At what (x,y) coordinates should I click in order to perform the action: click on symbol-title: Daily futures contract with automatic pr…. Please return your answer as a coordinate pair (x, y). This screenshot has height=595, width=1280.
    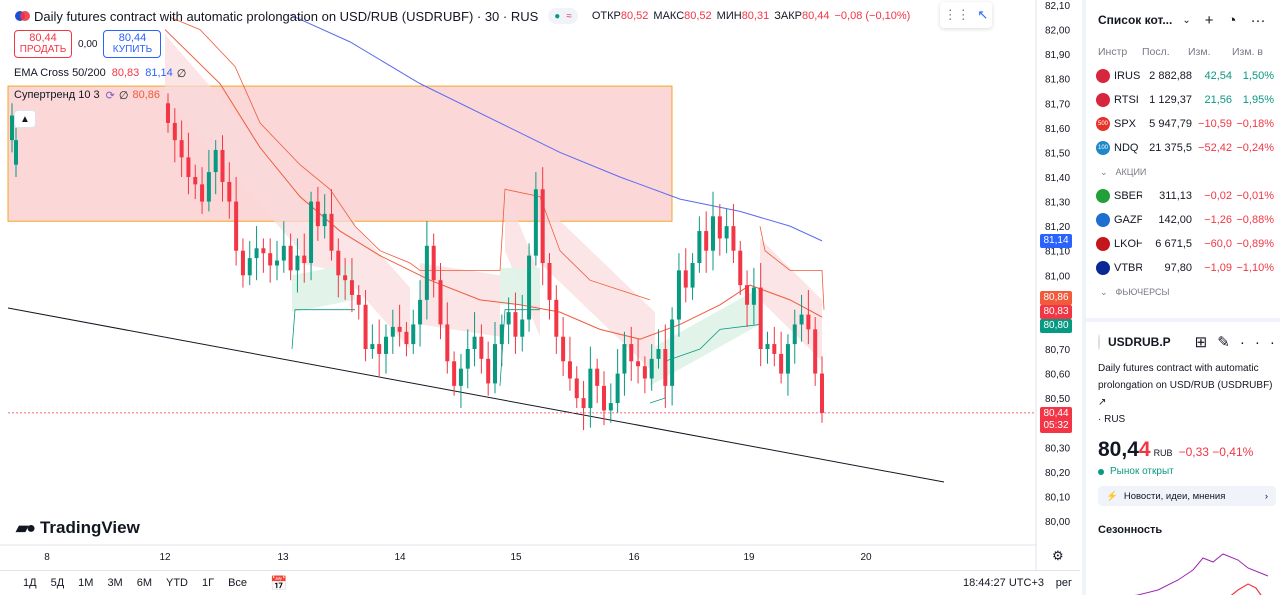
    Looking at the image, I should click on (286, 16).